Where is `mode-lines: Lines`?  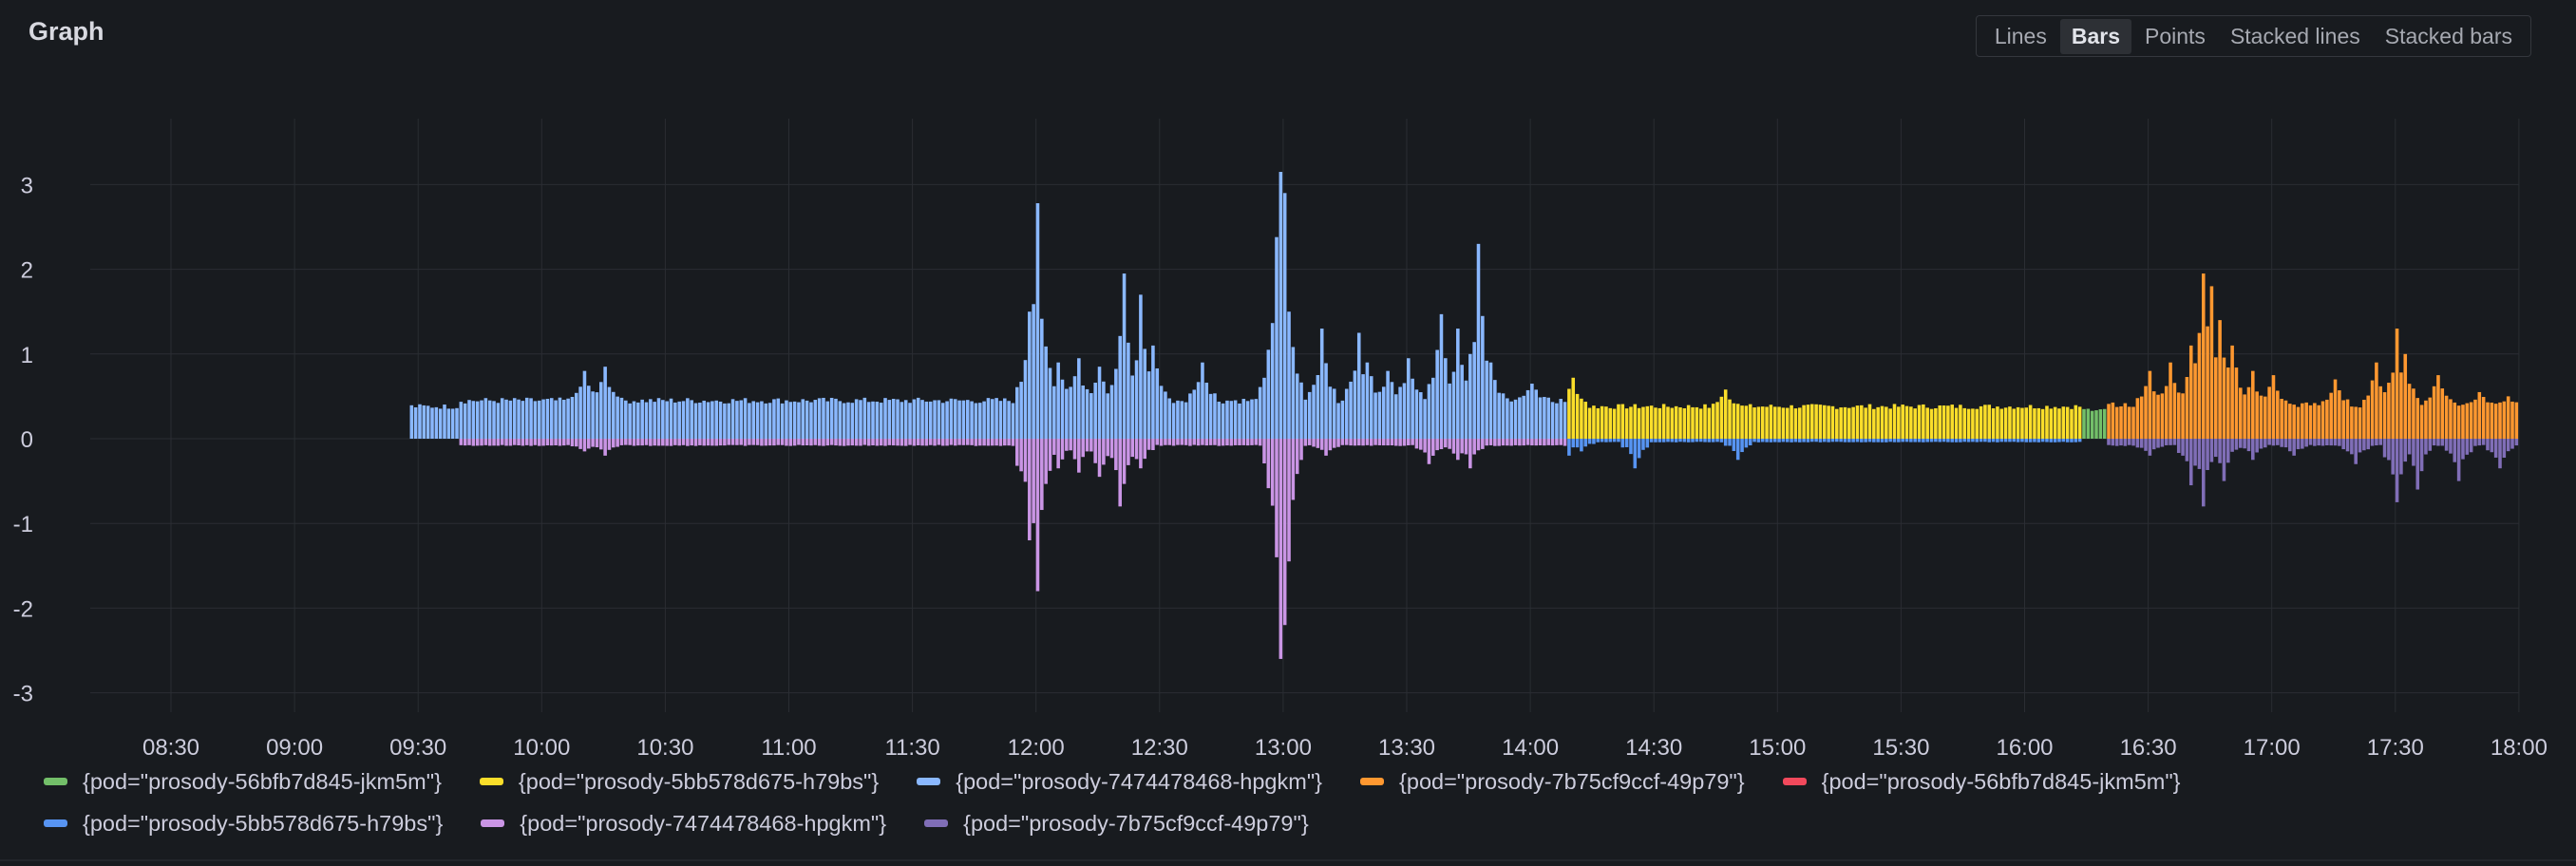
mode-lines: Lines is located at coordinates (2020, 35).